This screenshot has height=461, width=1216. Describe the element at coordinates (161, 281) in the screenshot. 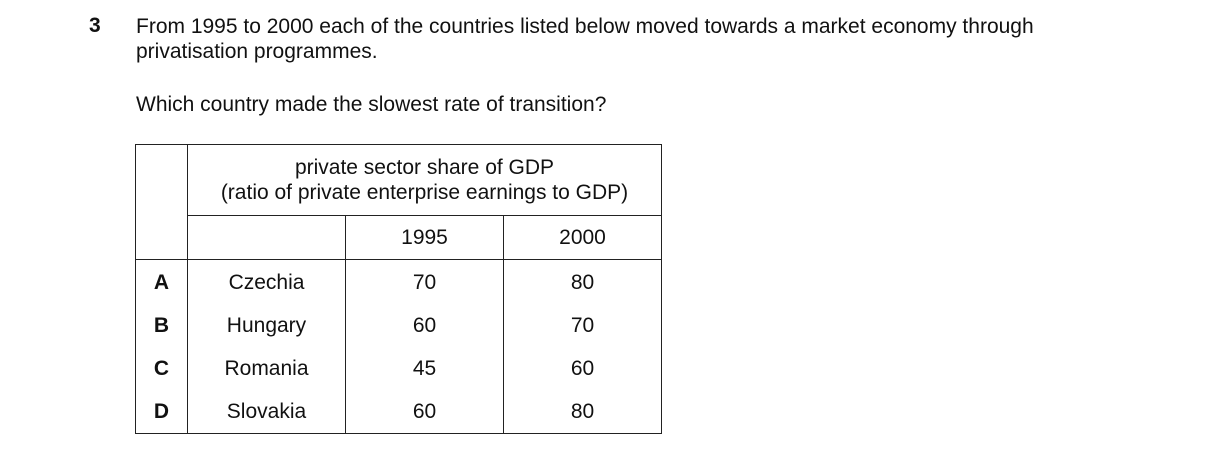

I see `option-letter: A` at that location.